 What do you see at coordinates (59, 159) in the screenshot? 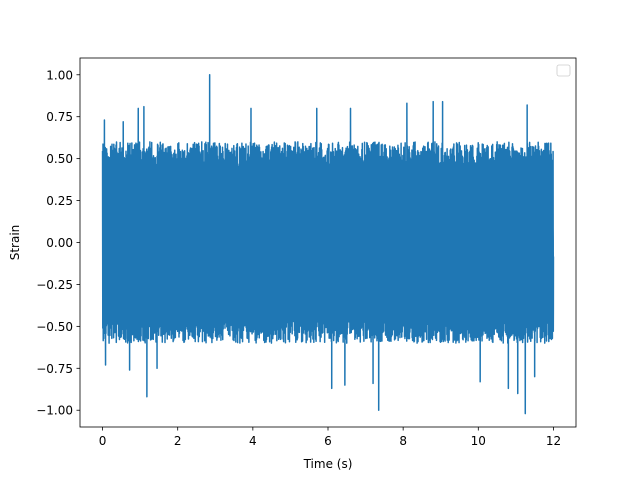
I see `y-tick-label: 0.50` at bounding box center [59, 159].